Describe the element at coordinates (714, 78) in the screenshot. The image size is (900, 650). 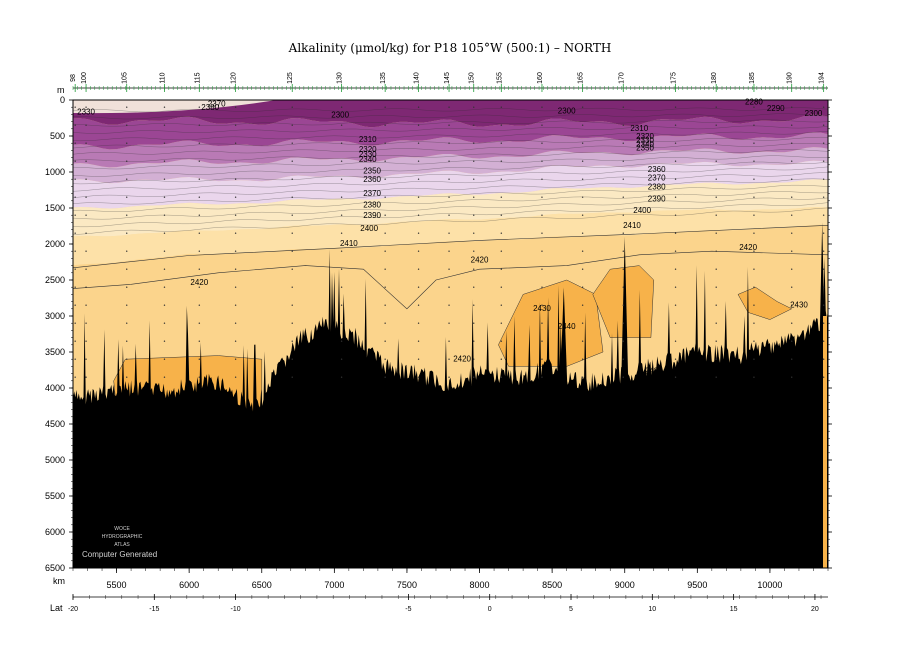
I see `station-label: 180` at that location.